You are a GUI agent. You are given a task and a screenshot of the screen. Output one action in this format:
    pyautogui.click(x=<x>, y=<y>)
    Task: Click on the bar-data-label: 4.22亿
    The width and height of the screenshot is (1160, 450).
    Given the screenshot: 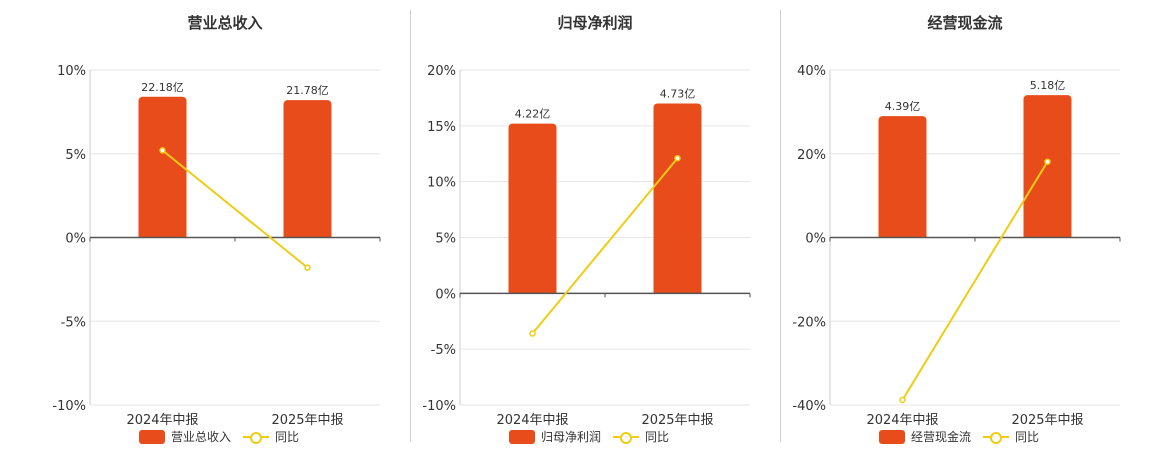 What is the action you would take?
    pyautogui.click(x=533, y=114)
    